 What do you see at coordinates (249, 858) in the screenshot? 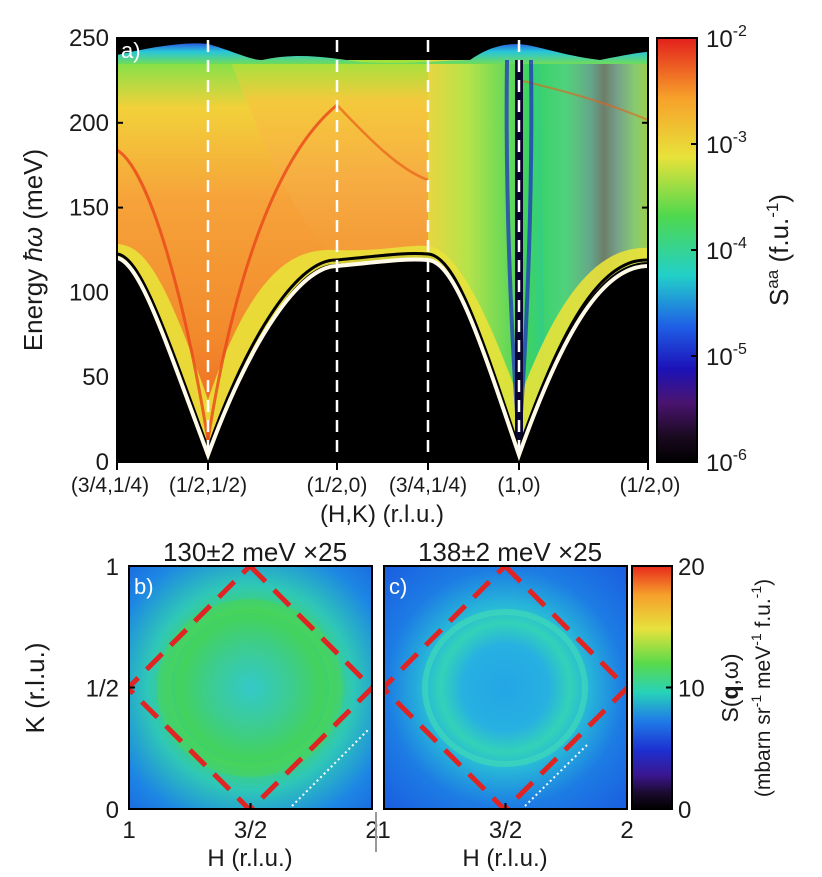
I see `panel-b-xlabel: H (r.l.u.)` at bounding box center [249, 858].